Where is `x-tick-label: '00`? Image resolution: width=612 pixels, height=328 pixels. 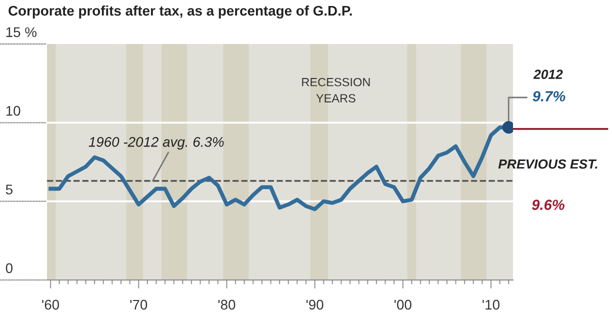 x-tick-label: '00 is located at coordinates (403, 305).